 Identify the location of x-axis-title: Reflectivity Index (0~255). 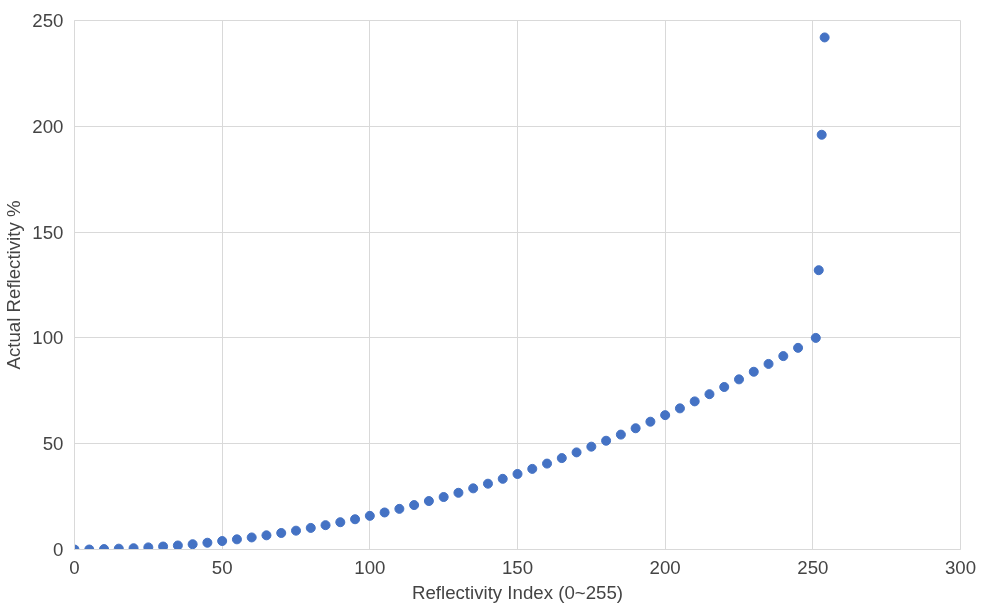
(517, 592).